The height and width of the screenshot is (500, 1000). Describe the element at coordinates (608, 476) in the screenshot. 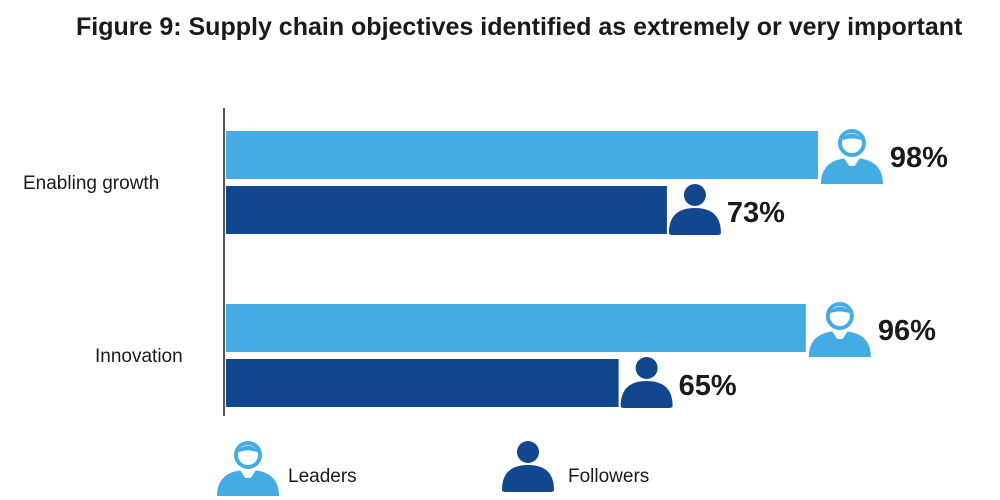

I see `legend-label: Followers` at that location.